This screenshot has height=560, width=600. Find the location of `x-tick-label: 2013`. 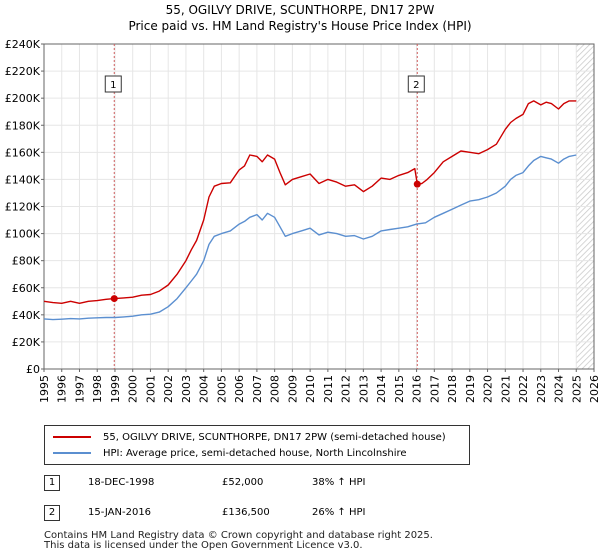

x-tick-label: 2013 is located at coordinates (363, 389).